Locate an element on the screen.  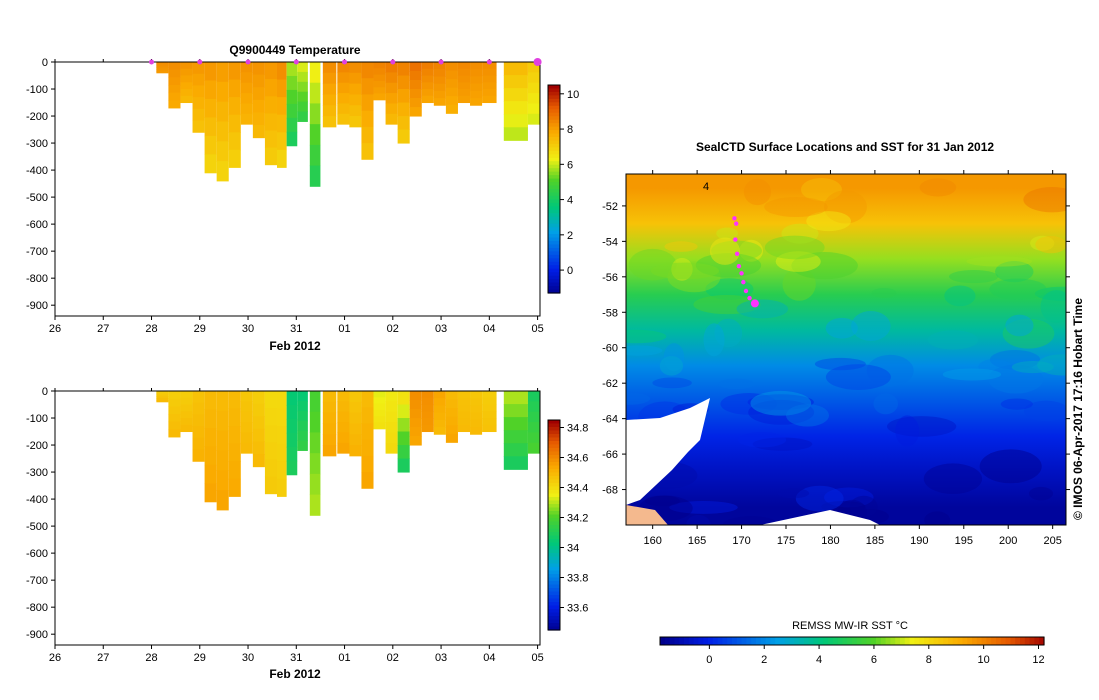
y-tick-label: -700 is located at coordinates (37, 252).